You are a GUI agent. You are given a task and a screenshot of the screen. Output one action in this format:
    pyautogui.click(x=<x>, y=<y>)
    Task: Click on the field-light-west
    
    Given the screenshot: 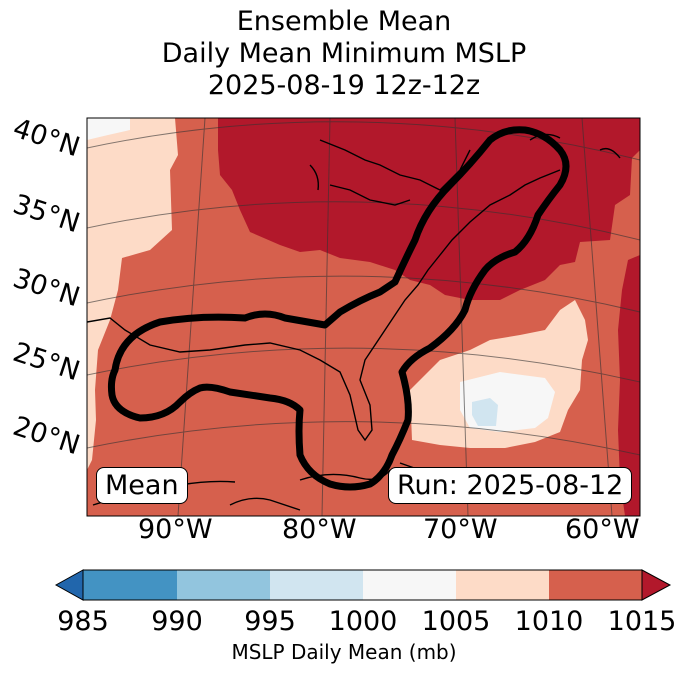 What is the action you would take?
    pyautogui.click(x=132, y=294)
    